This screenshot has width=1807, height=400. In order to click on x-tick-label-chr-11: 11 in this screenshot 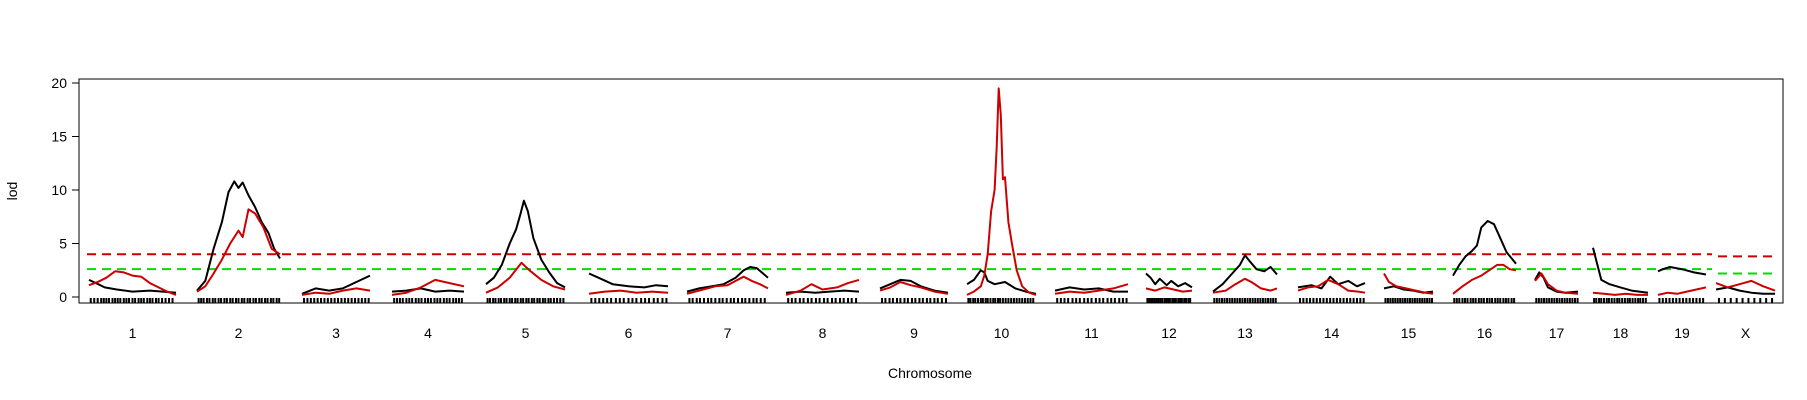, I will do `click(1091, 333)`.